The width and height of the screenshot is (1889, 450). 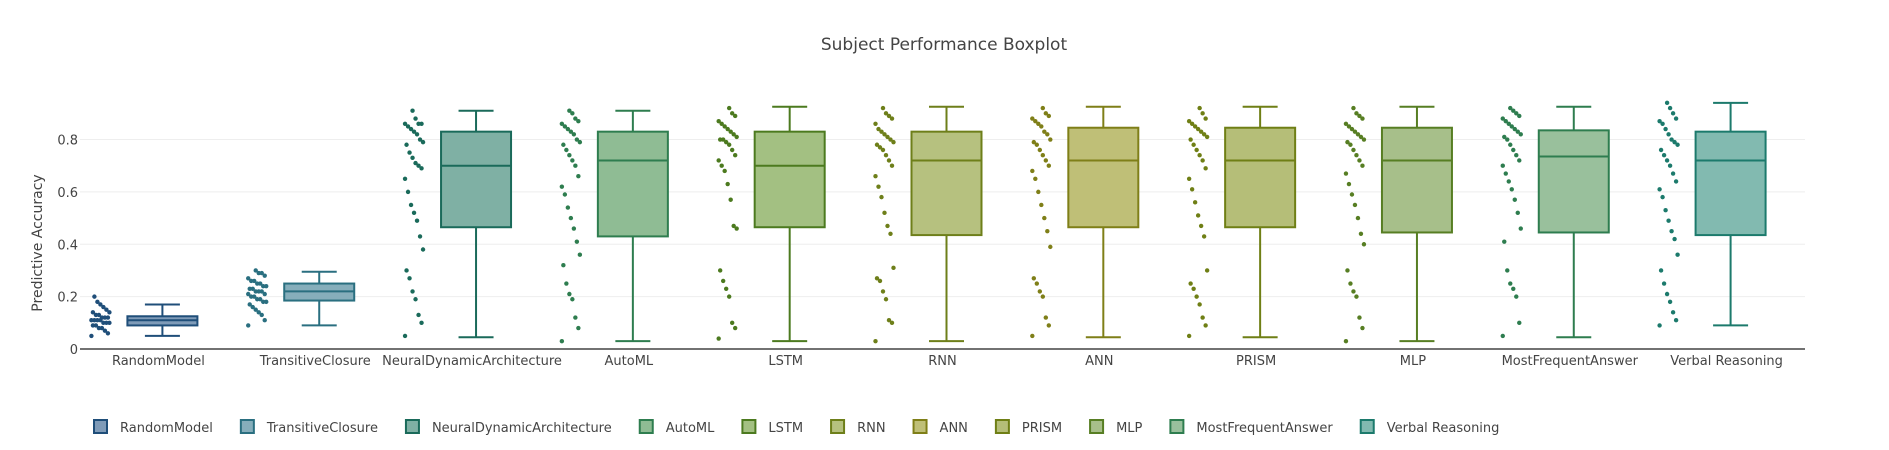 What do you see at coordinates (1028, 427) in the screenshot?
I see `legend-item-prism: PRISM` at bounding box center [1028, 427].